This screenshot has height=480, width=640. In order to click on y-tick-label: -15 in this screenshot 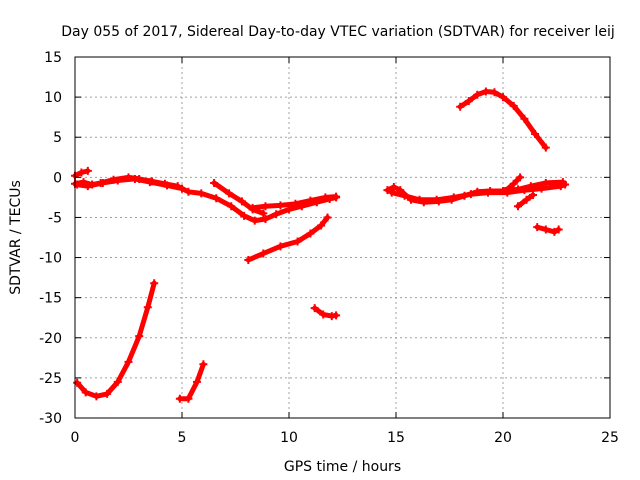, I will do `click(50, 299)`.